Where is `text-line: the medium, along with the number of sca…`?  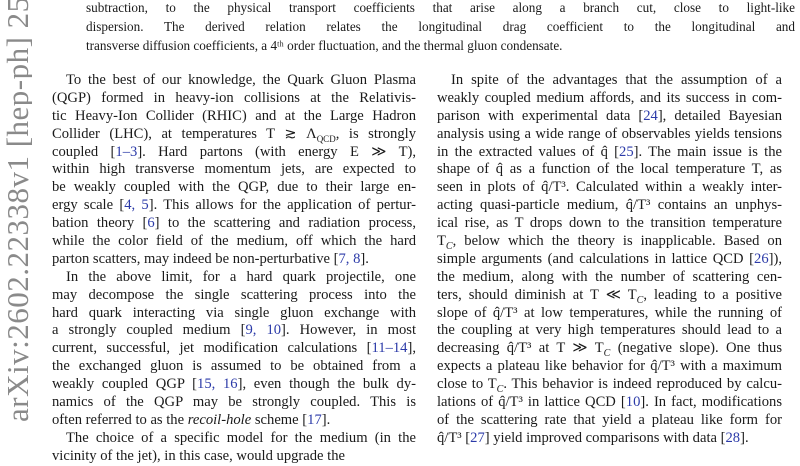 text-line: the medium, along with the number of sca… is located at coordinates (609, 276).